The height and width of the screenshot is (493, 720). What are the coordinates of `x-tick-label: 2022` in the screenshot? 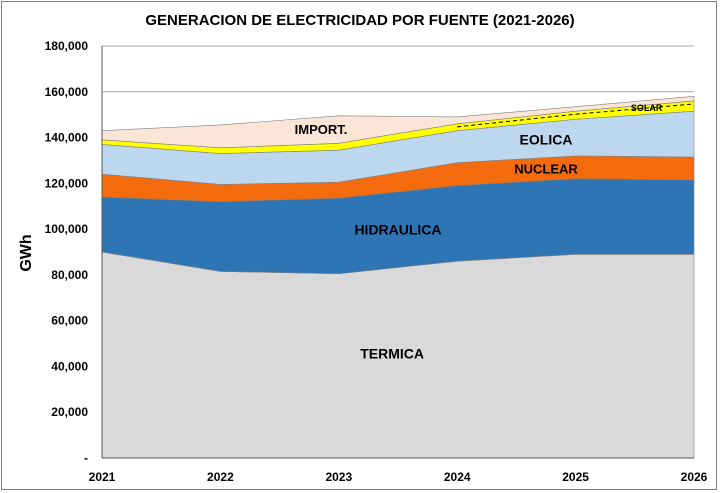 It's located at (220, 477).